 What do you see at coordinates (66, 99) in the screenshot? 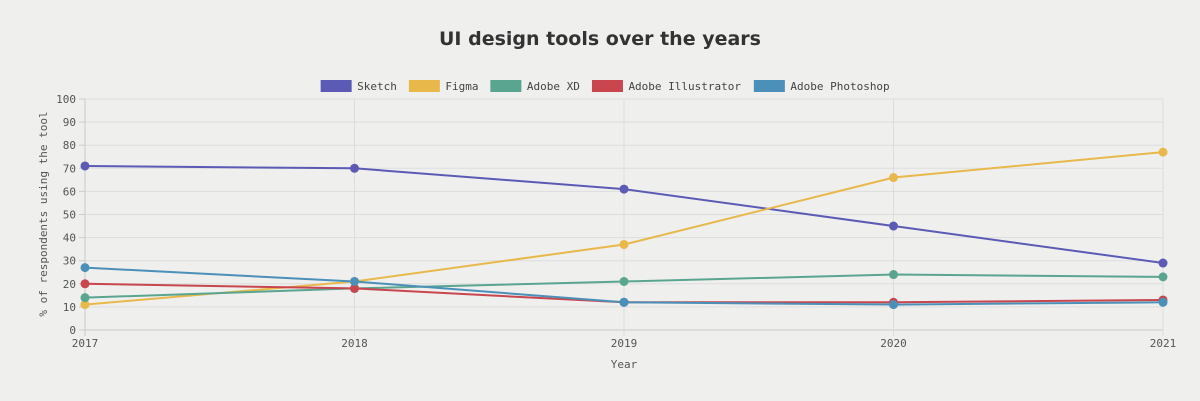
I see `y-tick-label: 100` at bounding box center [66, 99].